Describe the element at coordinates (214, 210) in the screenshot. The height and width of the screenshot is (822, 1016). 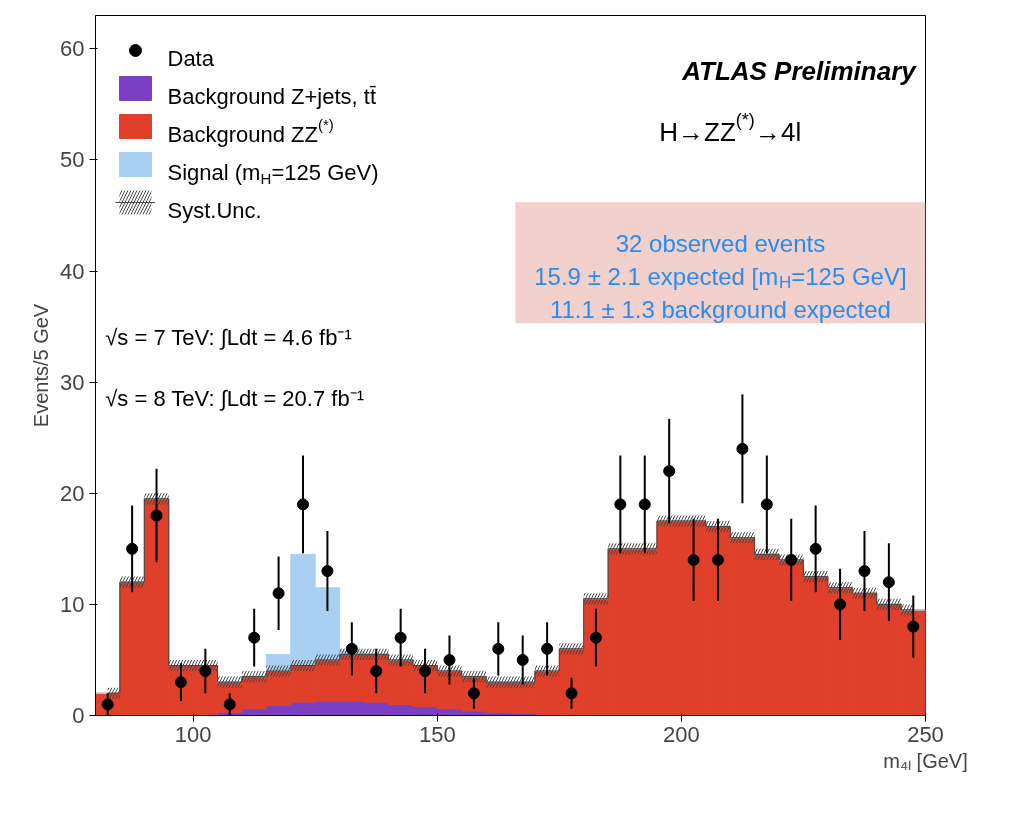
I see `legend-label: Syst.Unc.` at that location.